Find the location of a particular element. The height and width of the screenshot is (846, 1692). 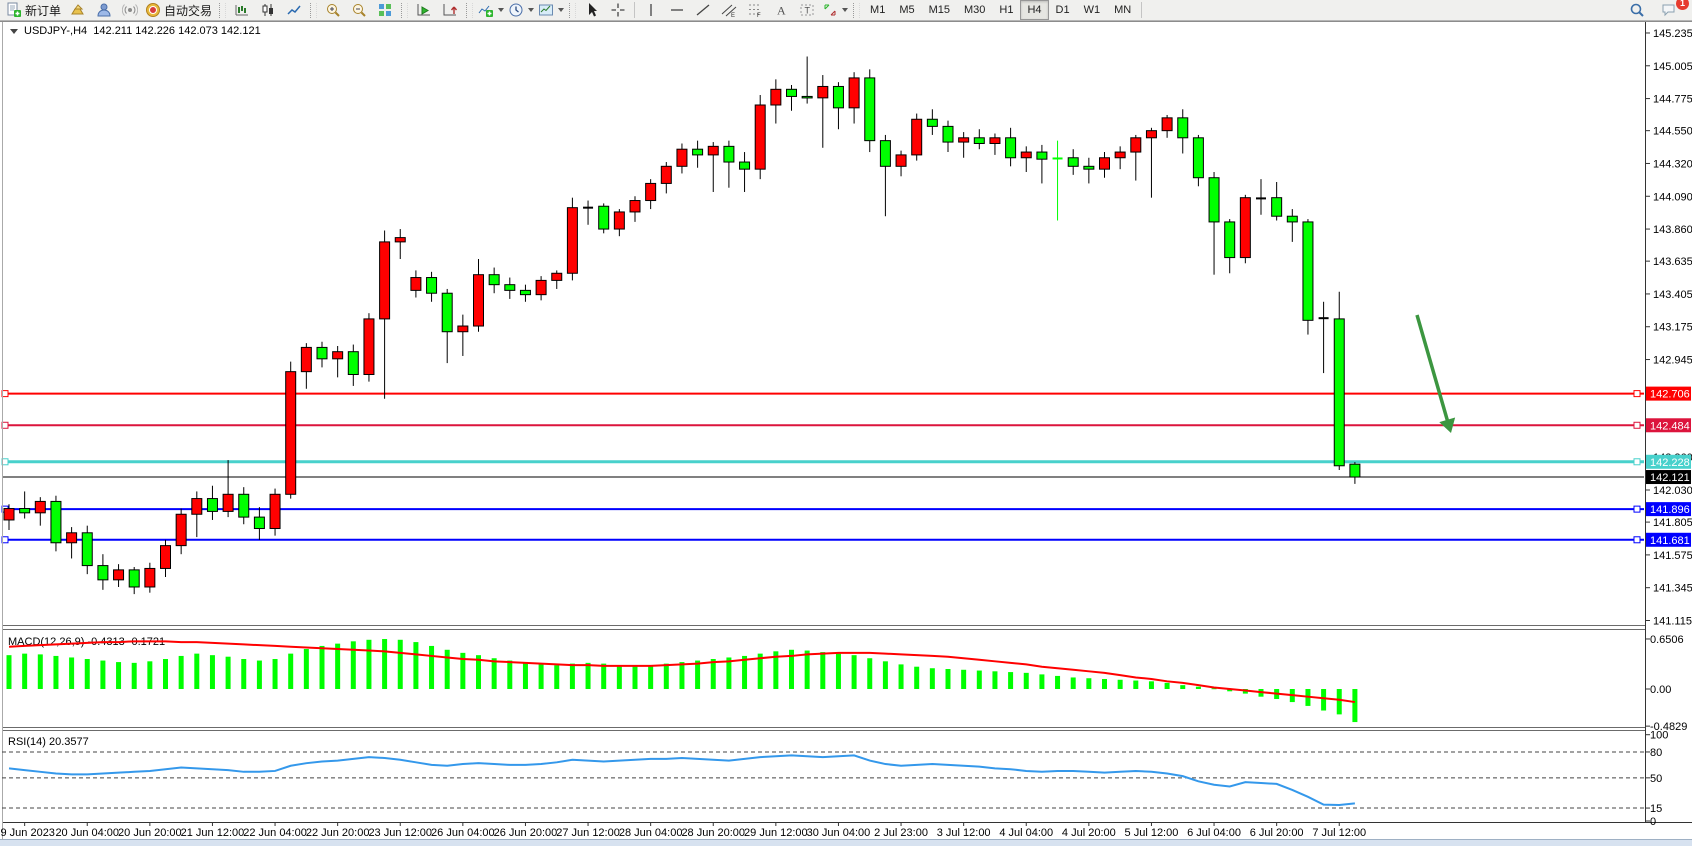

time-axis-label: 19 Jun 2023 is located at coordinates (27, 833).